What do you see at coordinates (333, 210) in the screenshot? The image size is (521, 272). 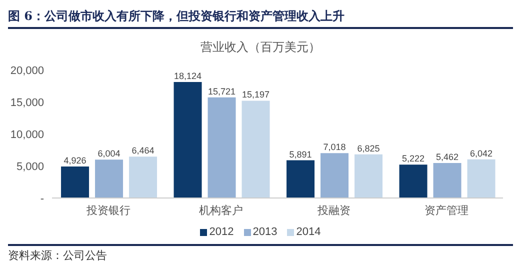 I see `x-tick-label: 投融资` at bounding box center [333, 210].